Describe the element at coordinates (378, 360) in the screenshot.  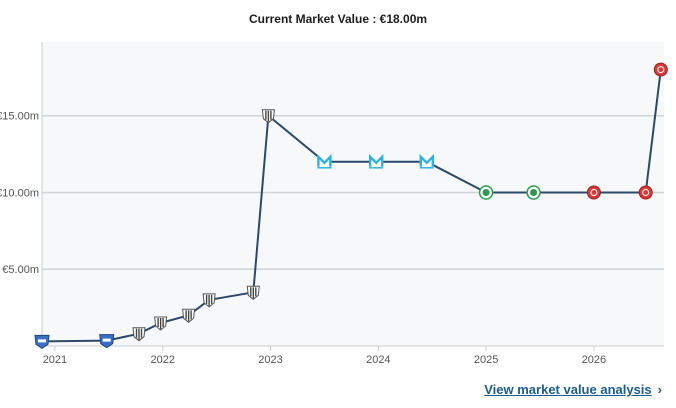
I see `x-tick-label: 2024` at that location.